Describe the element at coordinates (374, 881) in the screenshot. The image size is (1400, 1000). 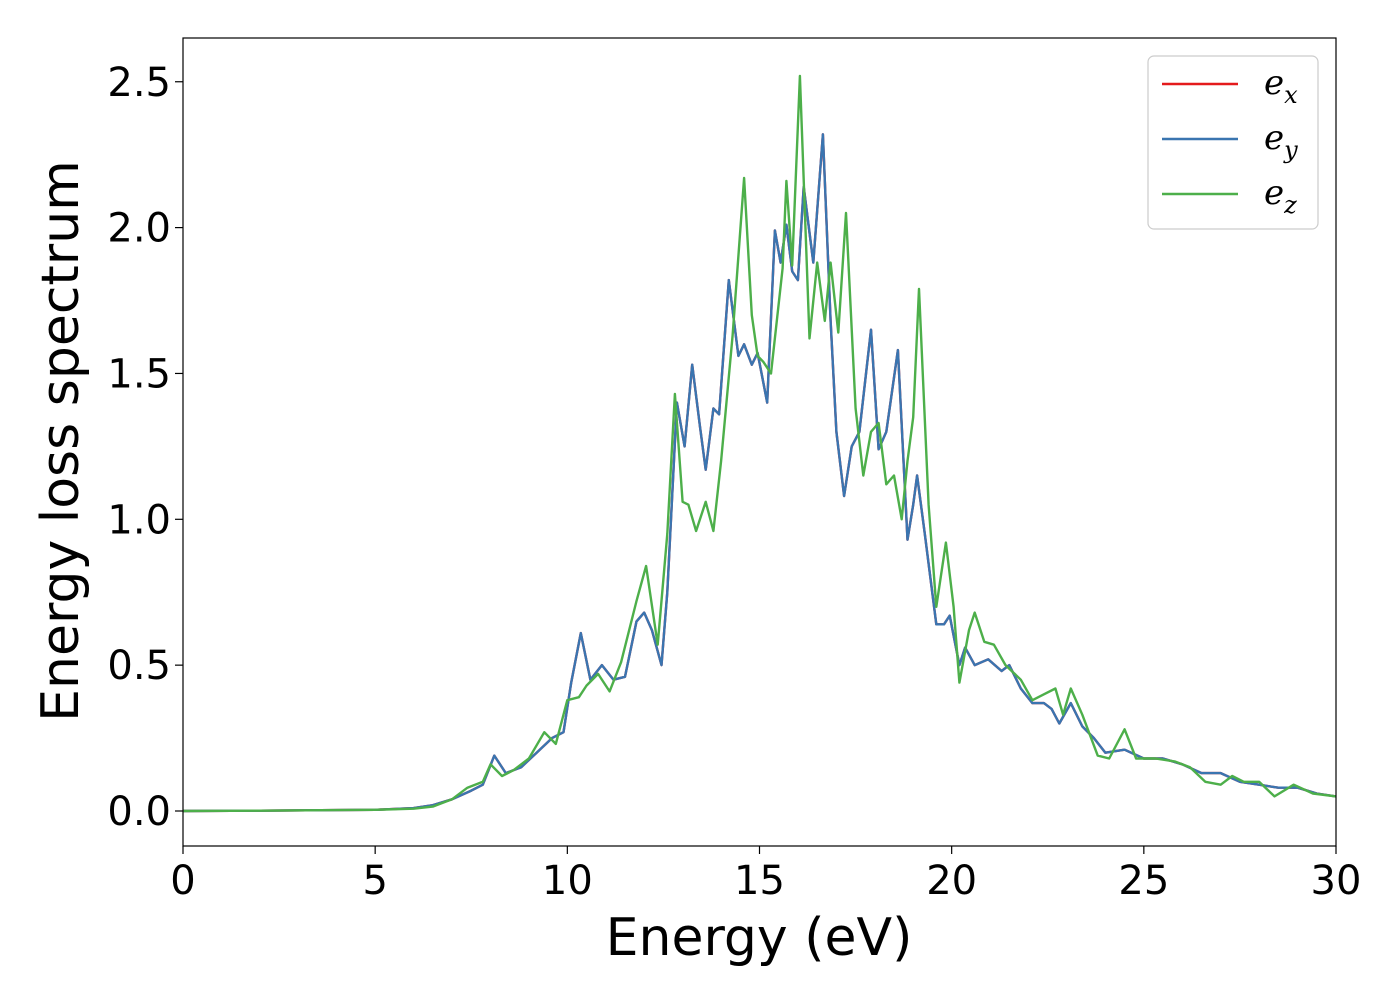
I see `x-tick-label: 5` at that location.